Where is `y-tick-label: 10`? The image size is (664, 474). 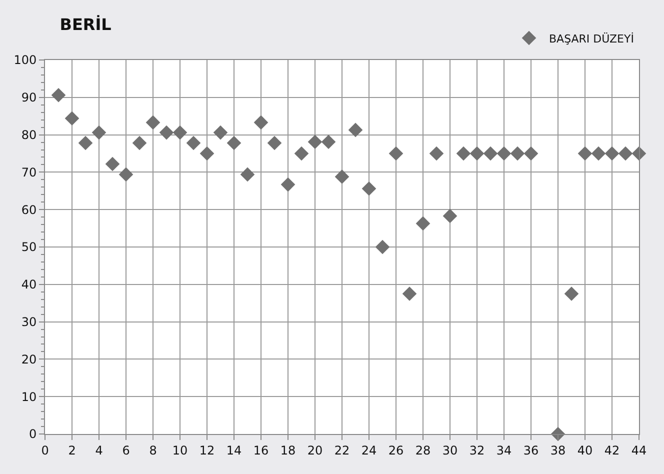
y-tick-label: 10 is located at coordinates (29, 397).